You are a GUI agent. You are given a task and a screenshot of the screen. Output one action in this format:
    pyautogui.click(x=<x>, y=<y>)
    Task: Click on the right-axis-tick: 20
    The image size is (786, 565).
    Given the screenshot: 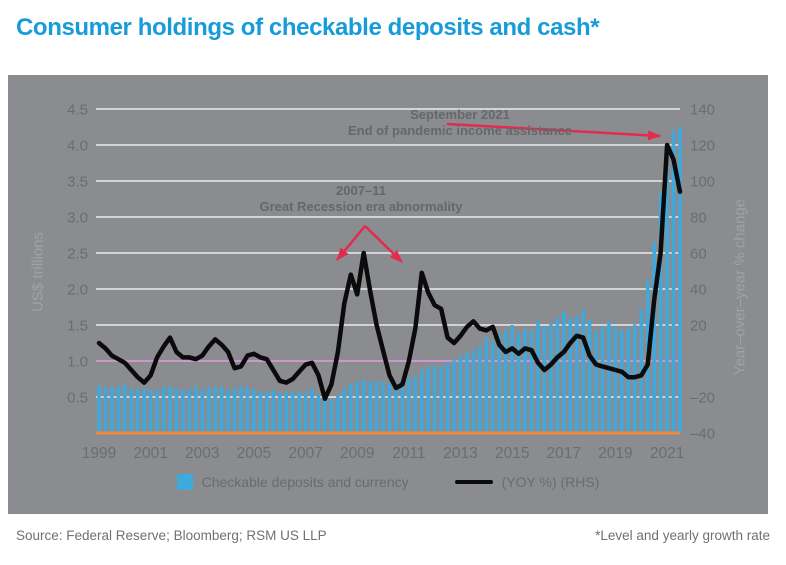 What is the action you would take?
    pyautogui.click(x=698, y=326)
    